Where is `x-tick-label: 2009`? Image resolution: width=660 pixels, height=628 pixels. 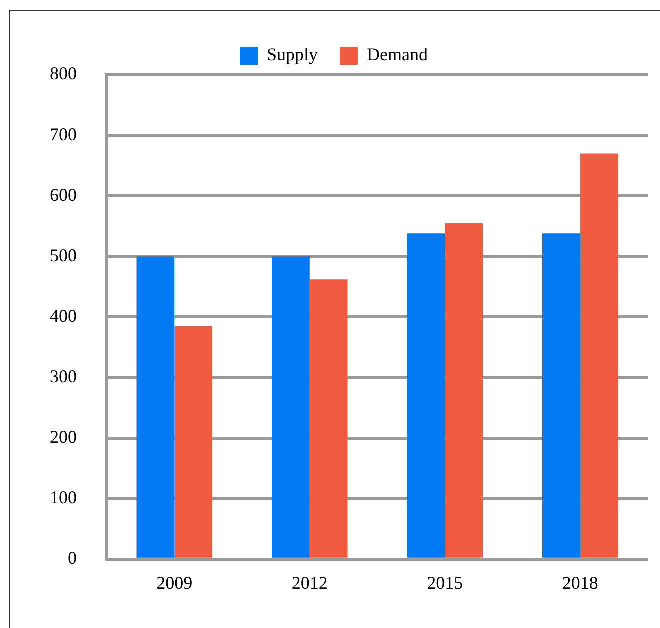
x-tick-label: 2009 is located at coordinates (174, 582).